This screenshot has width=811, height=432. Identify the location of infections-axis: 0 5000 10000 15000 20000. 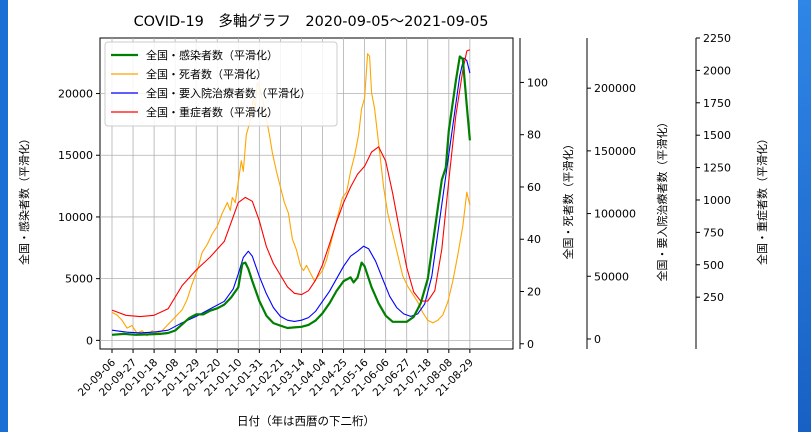
(79, 217).